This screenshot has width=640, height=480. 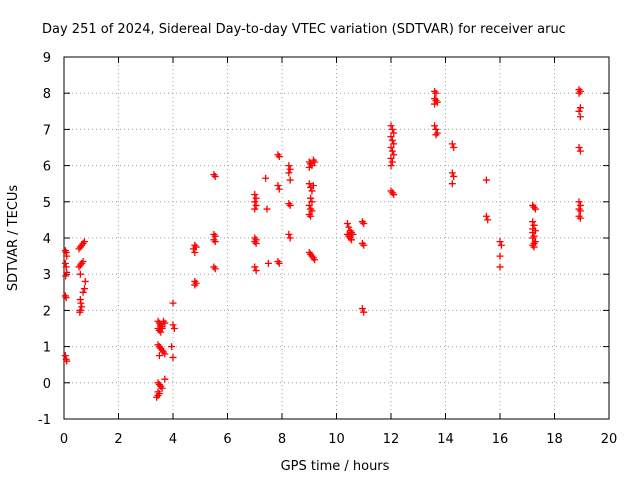 What do you see at coordinates (335, 466) in the screenshot?
I see `x-axis-label: GPS time / hours` at bounding box center [335, 466].